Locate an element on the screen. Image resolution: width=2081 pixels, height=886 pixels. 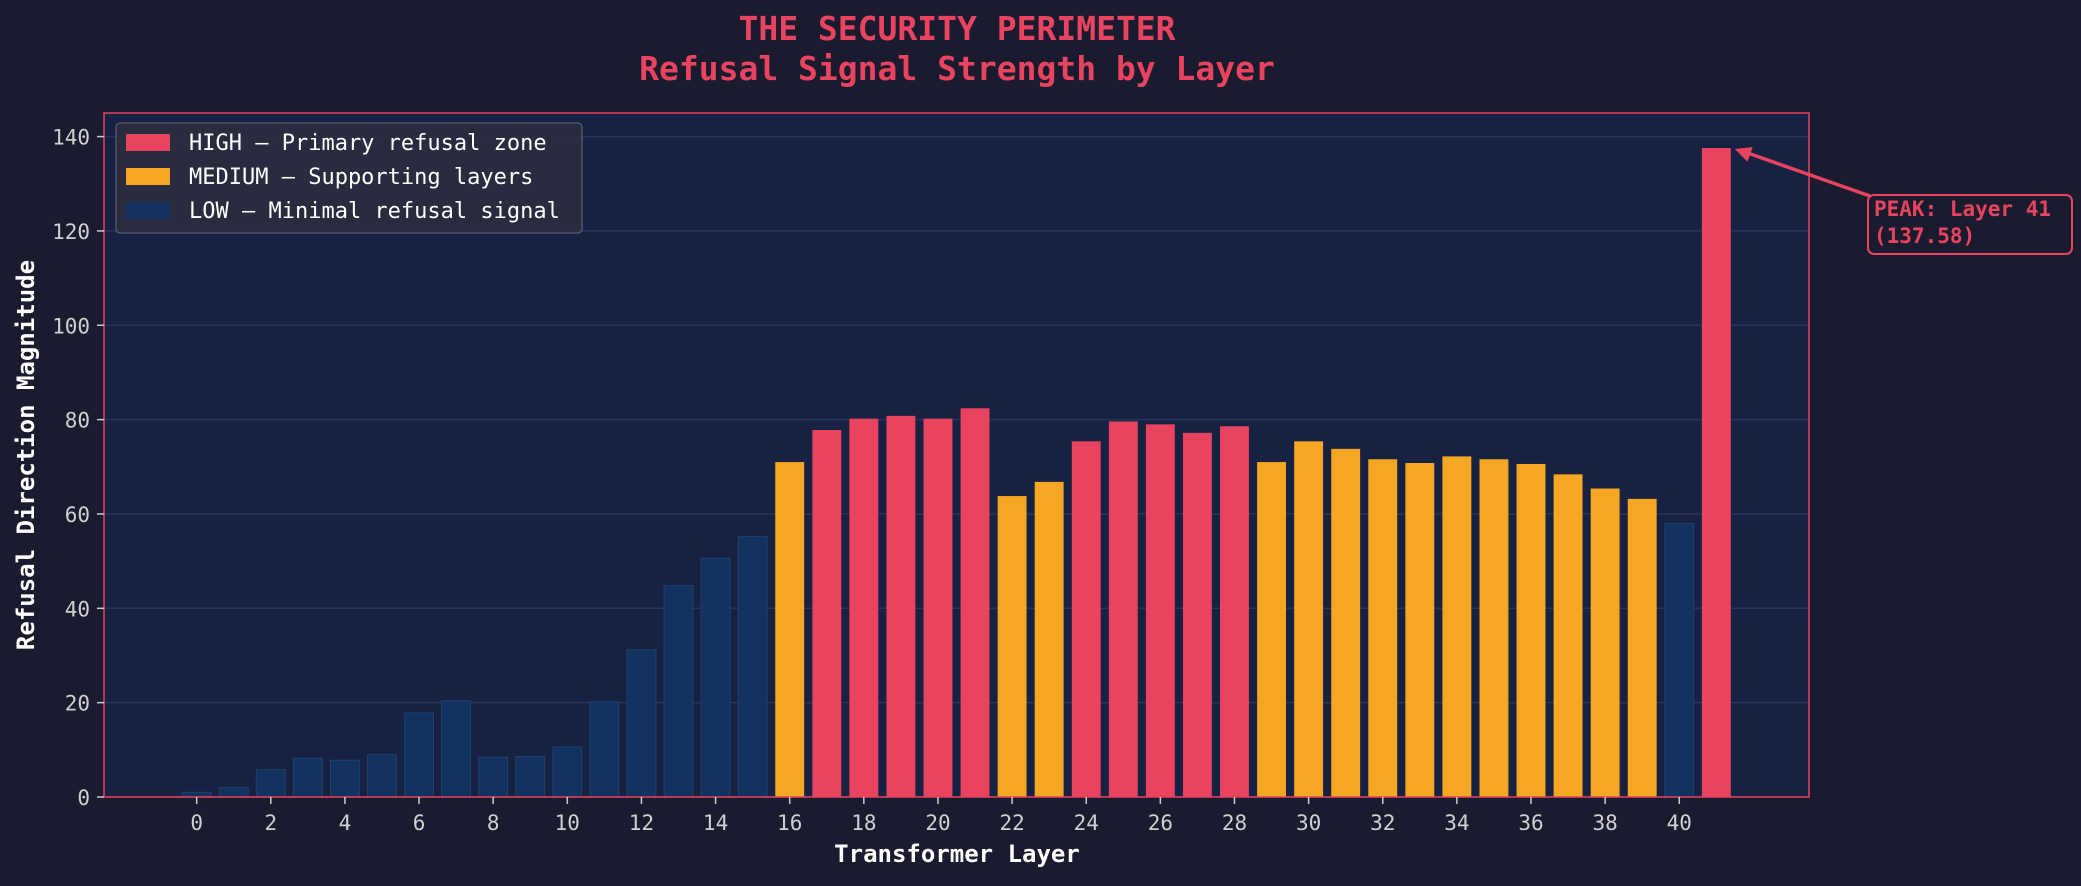
x-tick-label: 6 is located at coordinates (419, 823).